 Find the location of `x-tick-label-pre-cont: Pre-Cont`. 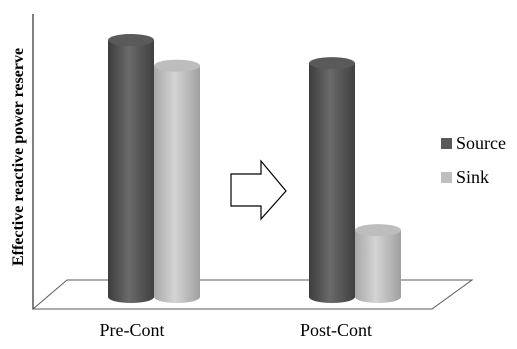

x-tick-label-pre-cont: Pre-Cont is located at coordinates (132, 330).